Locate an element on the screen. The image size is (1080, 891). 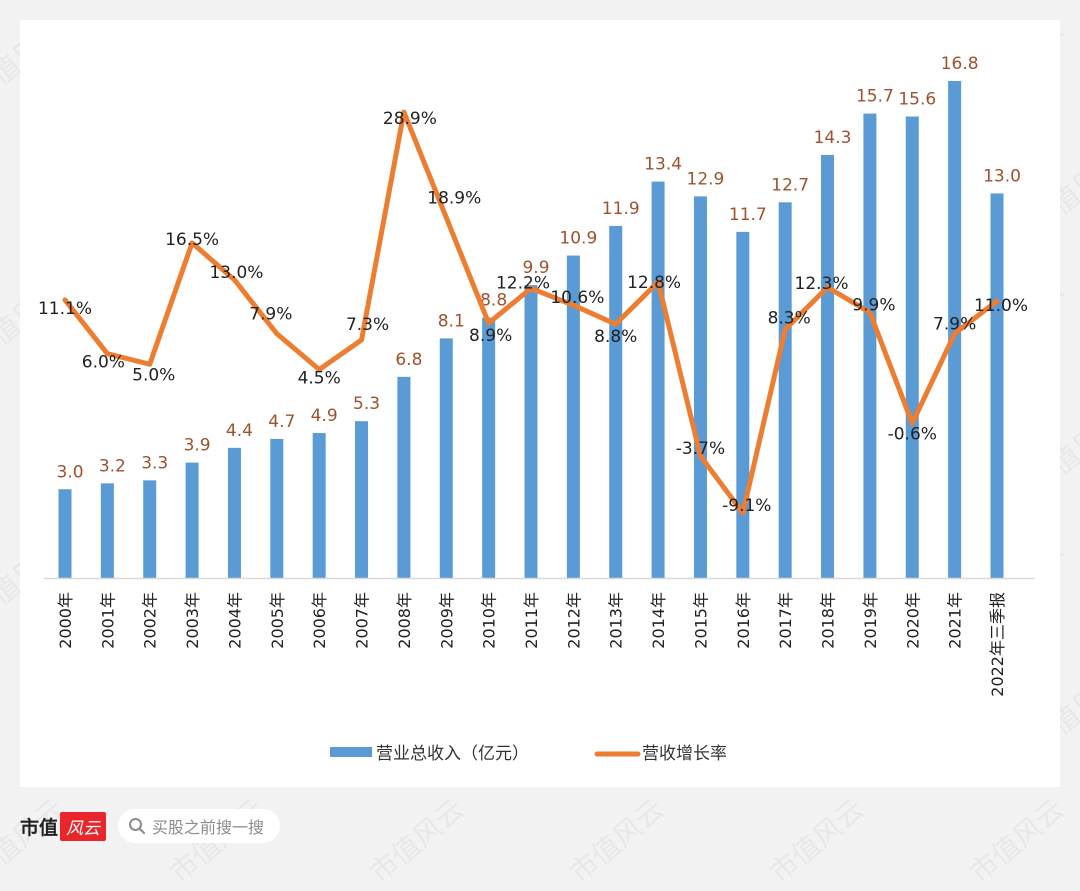
x-tick-label: 2008年 is located at coordinates (404, 620).